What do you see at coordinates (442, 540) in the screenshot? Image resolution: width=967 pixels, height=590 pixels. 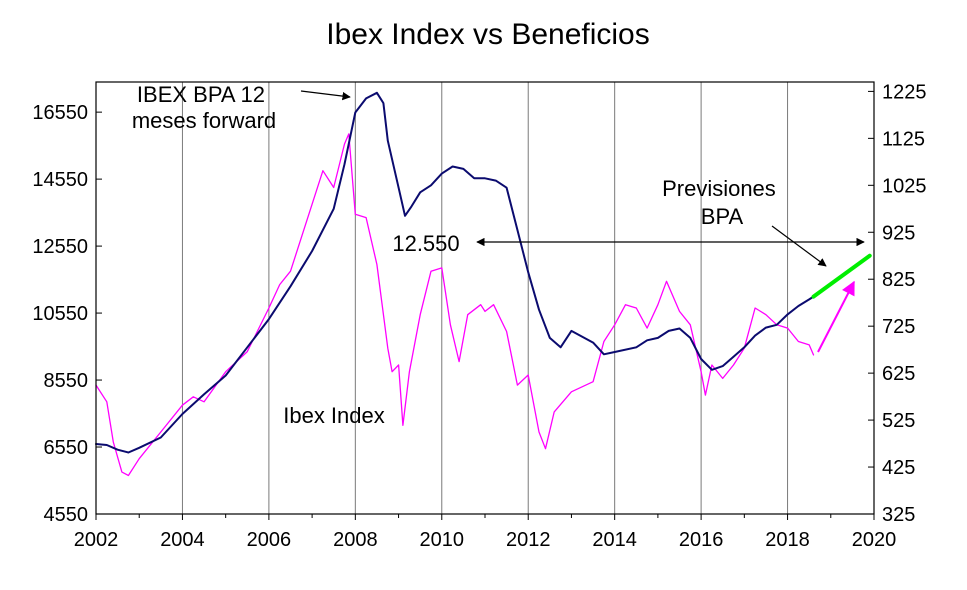 I see `x-tick-label-2010: 2010` at bounding box center [442, 540].